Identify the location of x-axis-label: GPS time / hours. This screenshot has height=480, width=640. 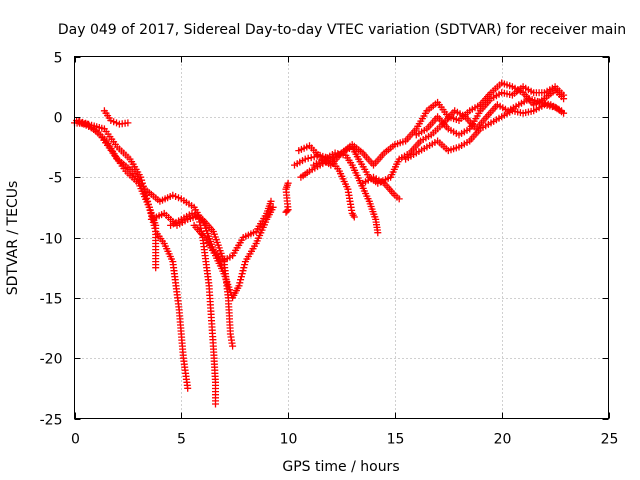
(340, 467).